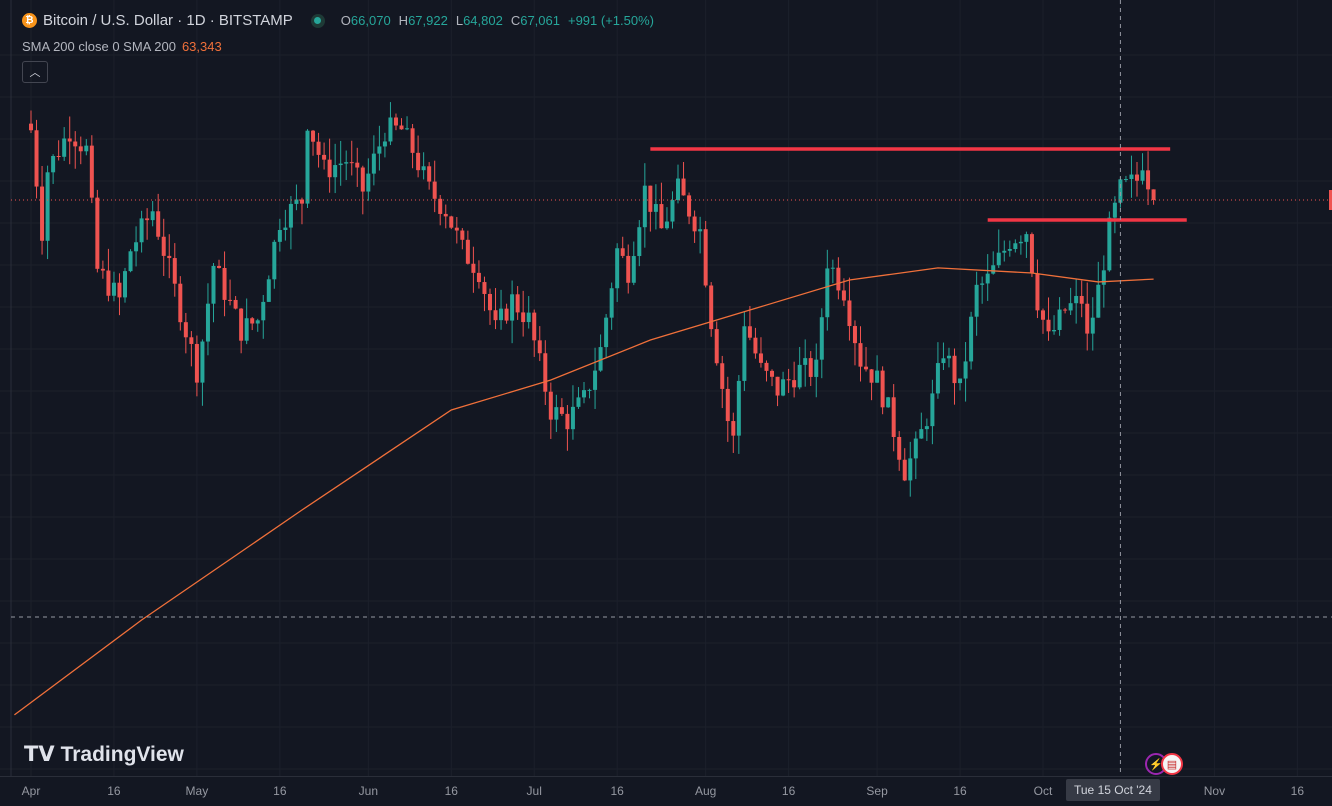  What do you see at coordinates (1043, 791) in the screenshot?
I see `time-tick-label: Oct` at bounding box center [1043, 791].